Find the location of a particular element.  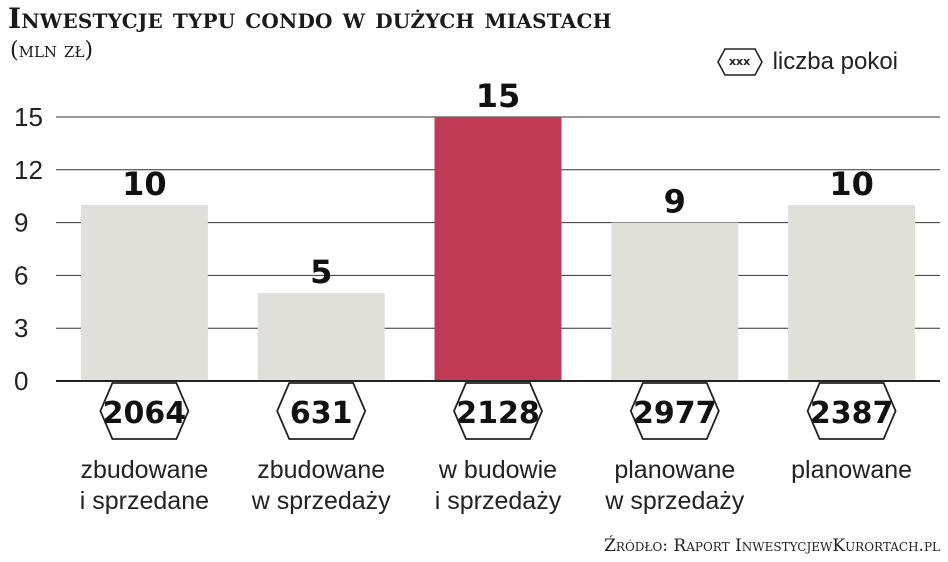

legend-symbol: xxx is located at coordinates (739, 61).